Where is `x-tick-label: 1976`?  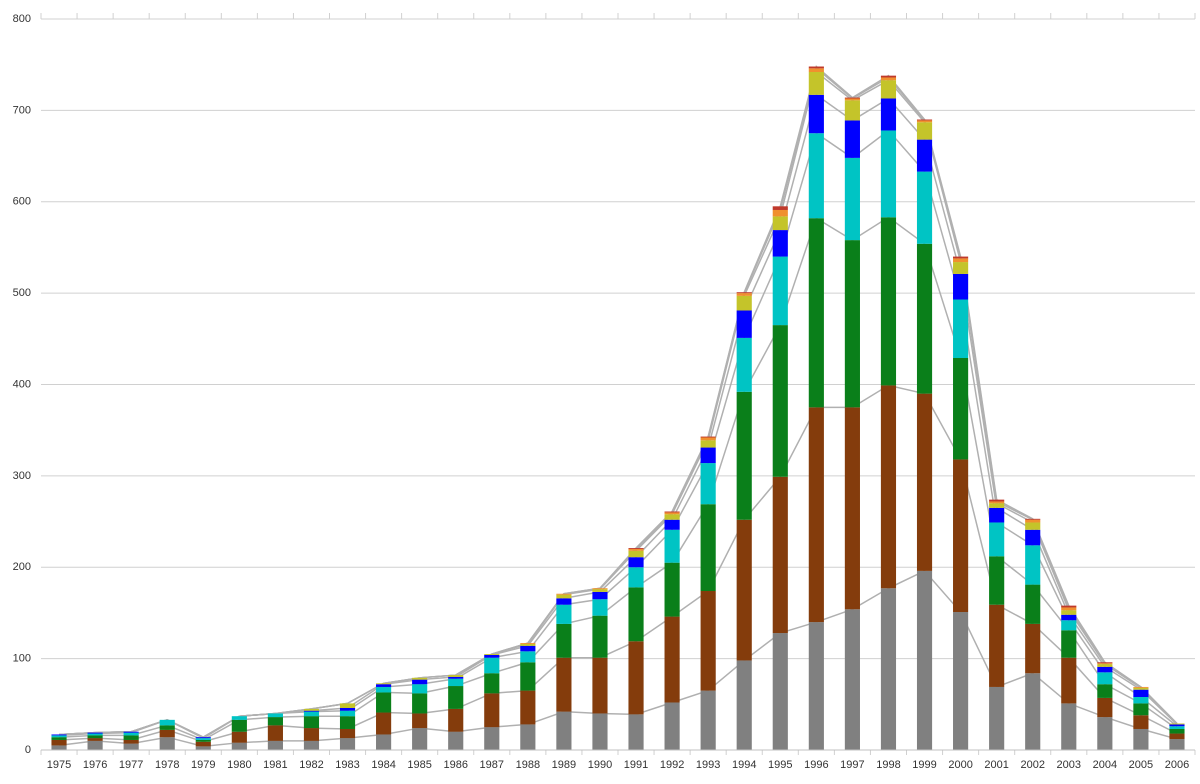
x-tick-label: 1976 is located at coordinates (95, 765).